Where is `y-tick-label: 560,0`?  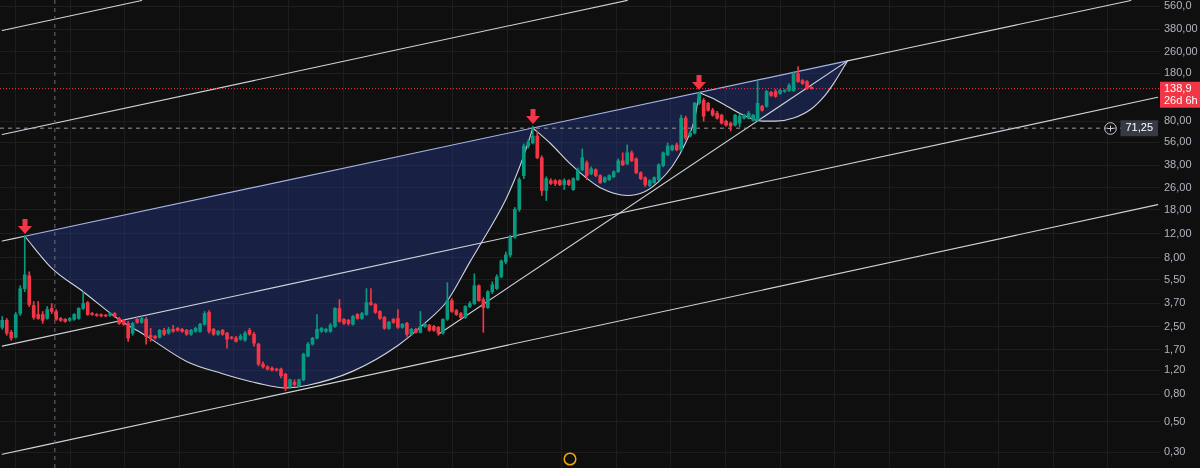
y-tick-label: 560,0 is located at coordinates (1178, 6).